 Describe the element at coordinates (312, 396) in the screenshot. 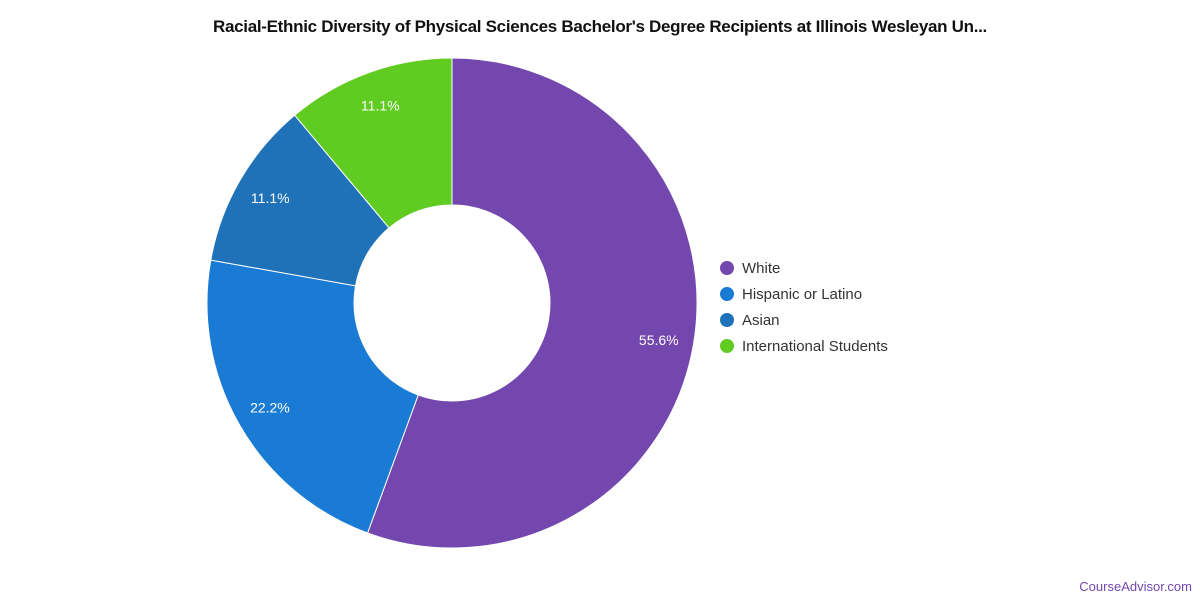

I see `slice-hispanic-or-latino` at that location.